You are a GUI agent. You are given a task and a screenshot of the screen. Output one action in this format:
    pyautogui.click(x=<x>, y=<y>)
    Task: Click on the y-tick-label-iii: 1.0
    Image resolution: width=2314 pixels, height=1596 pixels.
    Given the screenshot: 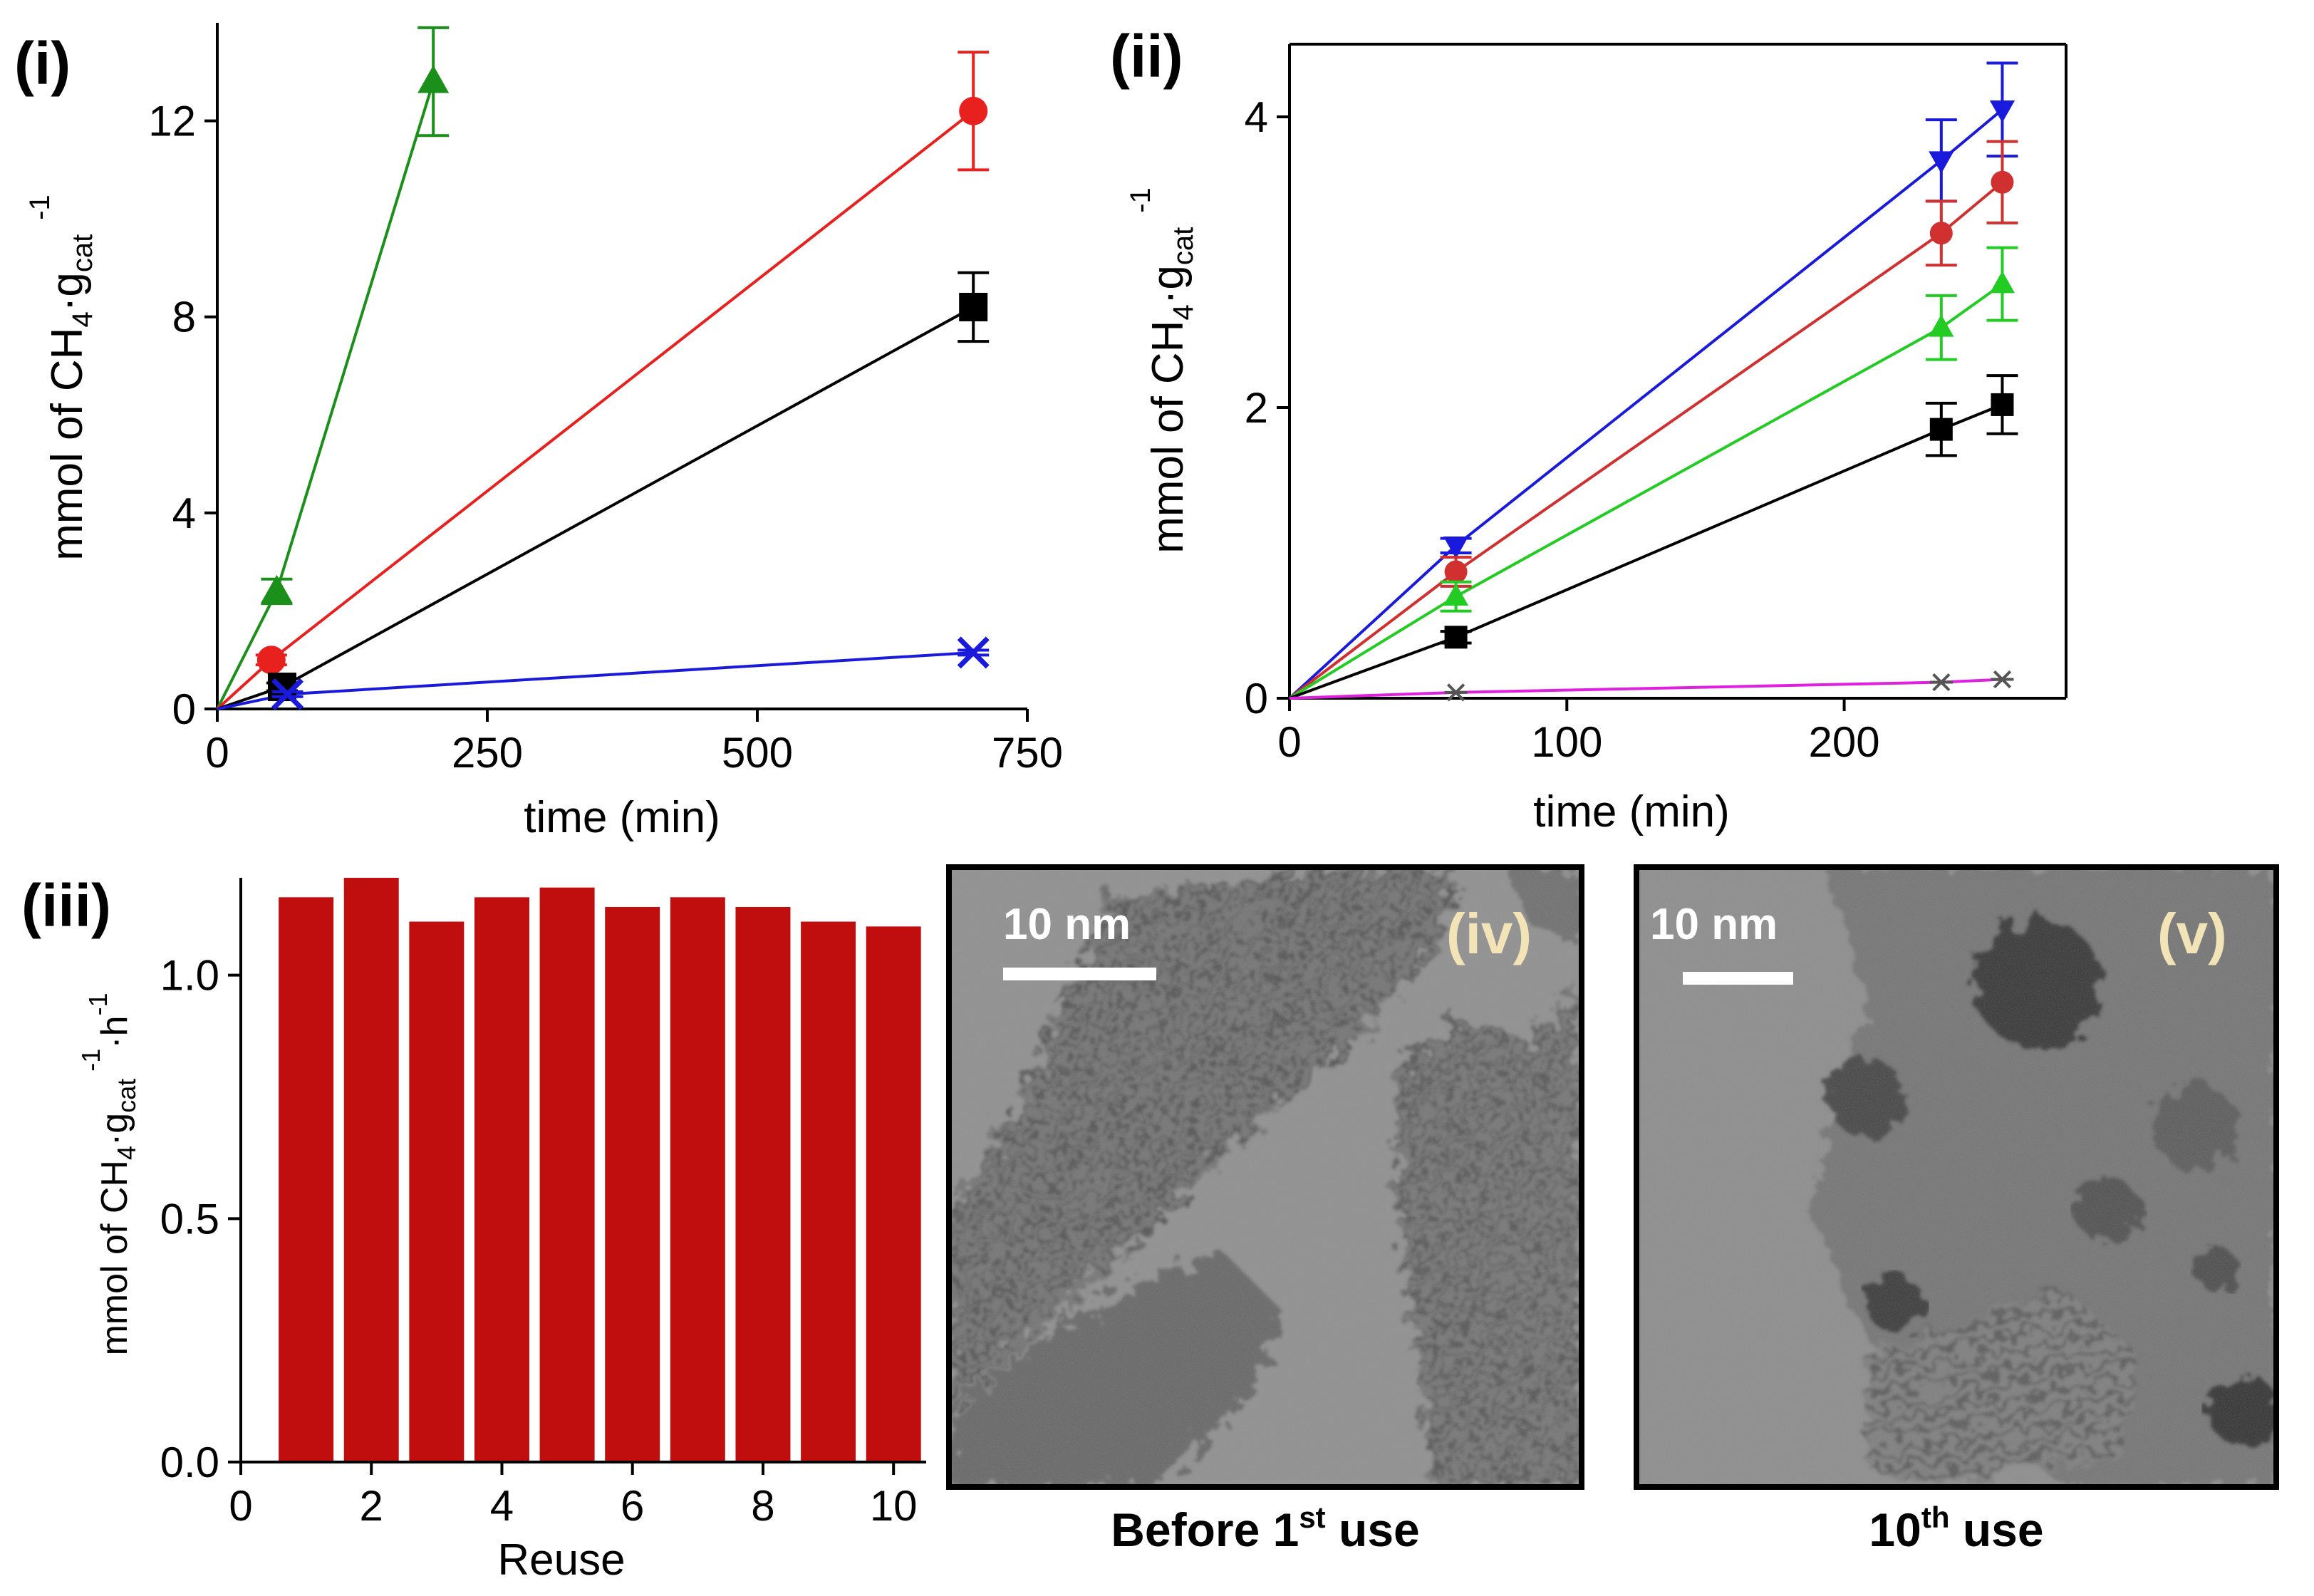 What is the action you would take?
    pyautogui.click(x=189, y=976)
    